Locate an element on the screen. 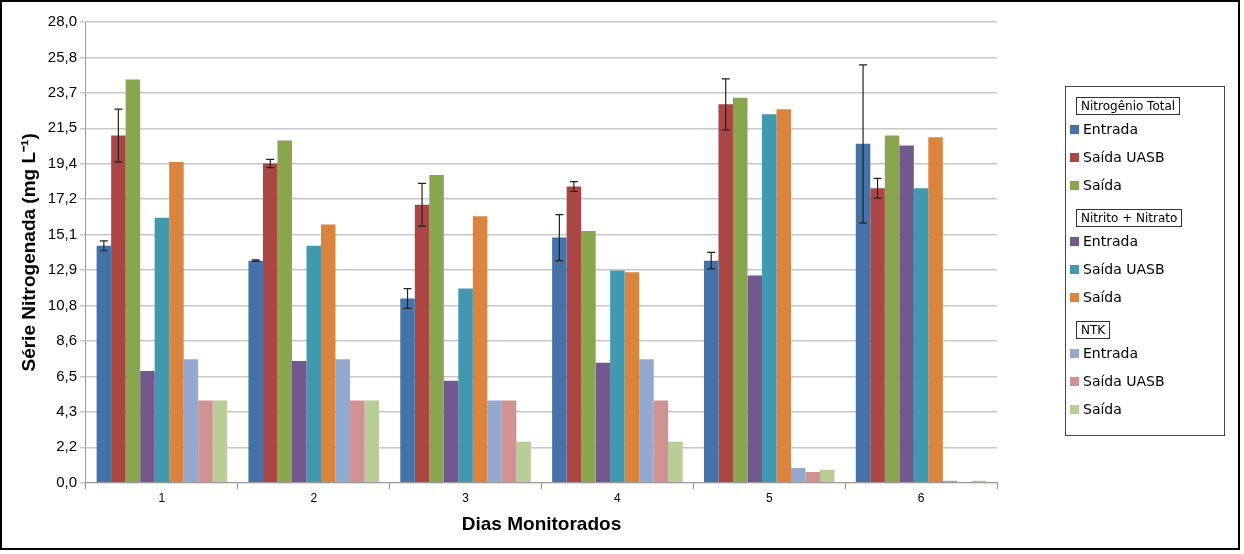 This screenshot has width=1244, height=554. y-tick-label: 23,7 is located at coordinates (62, 92).